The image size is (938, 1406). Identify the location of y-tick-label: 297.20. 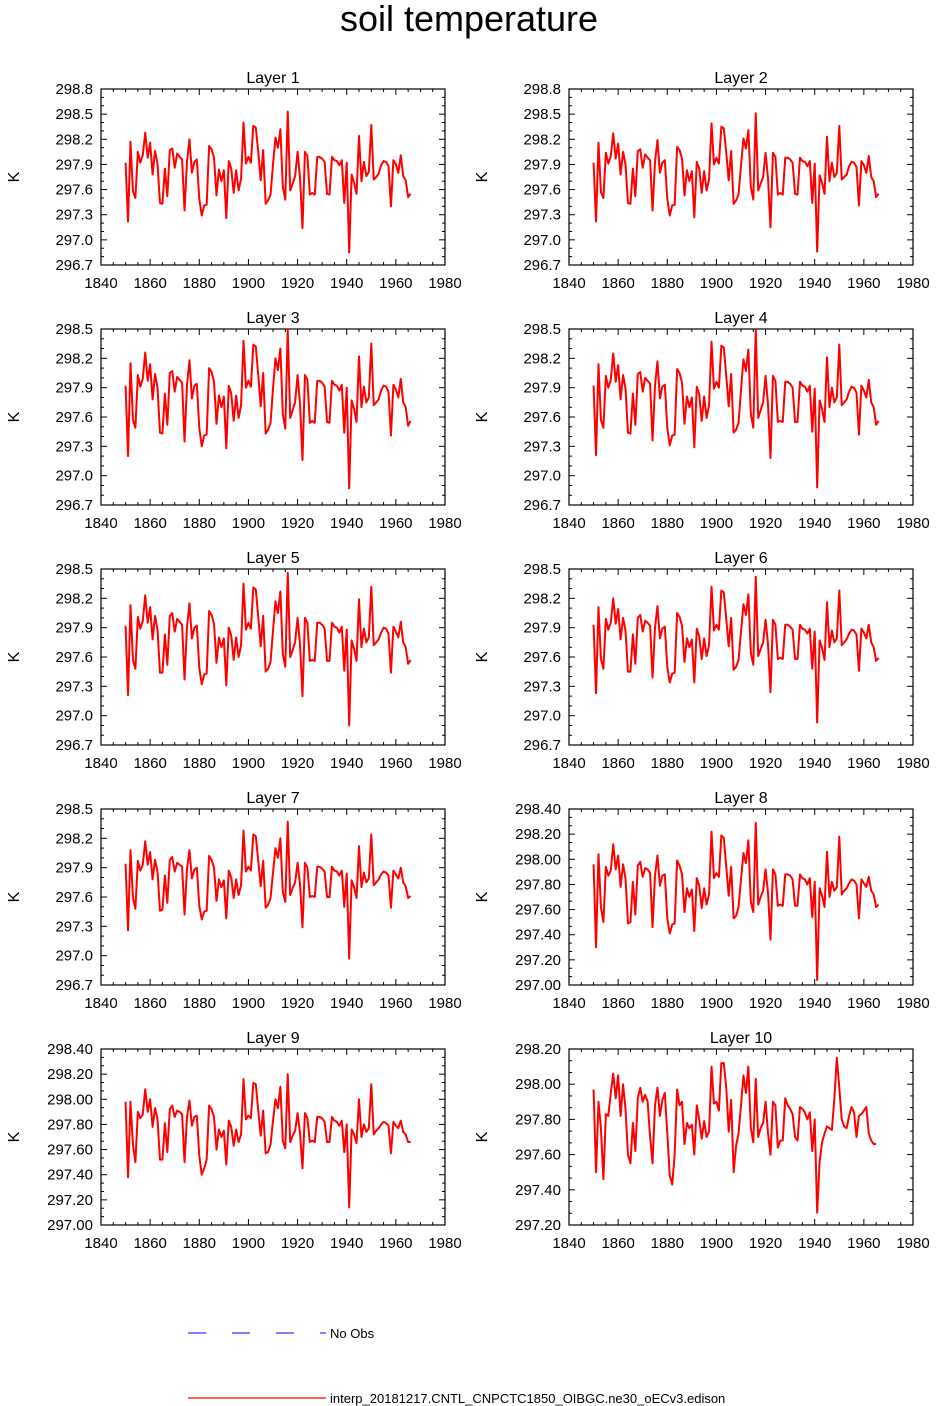
(538, 1225).